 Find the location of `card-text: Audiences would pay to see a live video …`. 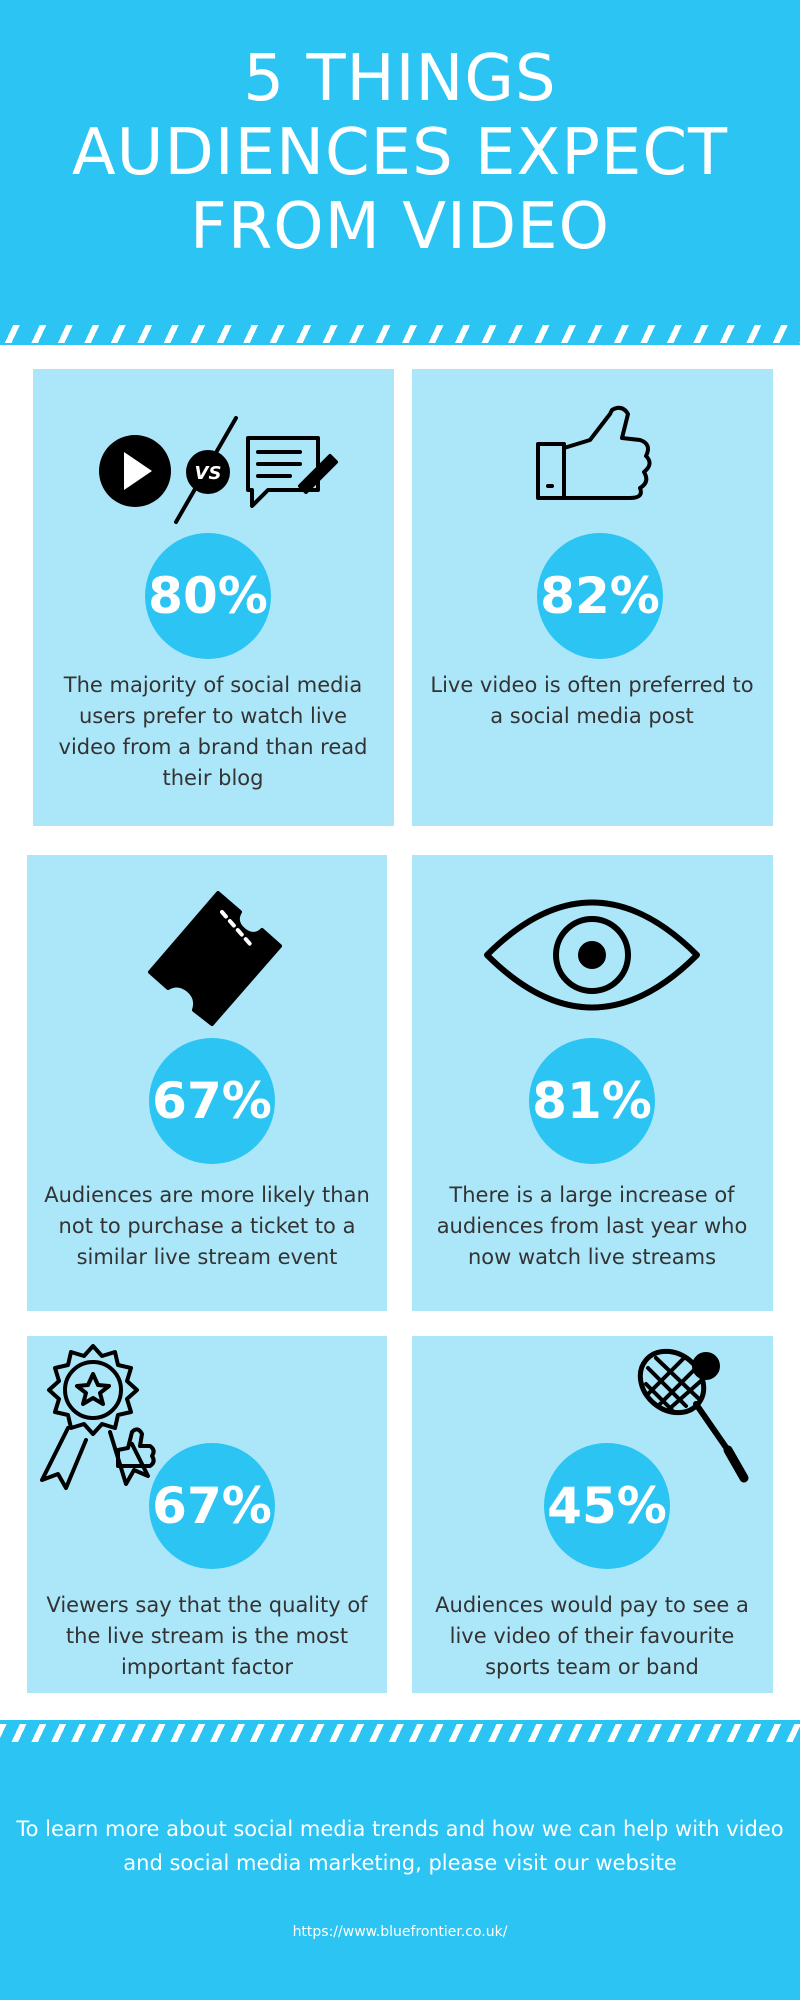

card-text: Audiences would pay to see a live video … is located at coordinates (592, 1636).